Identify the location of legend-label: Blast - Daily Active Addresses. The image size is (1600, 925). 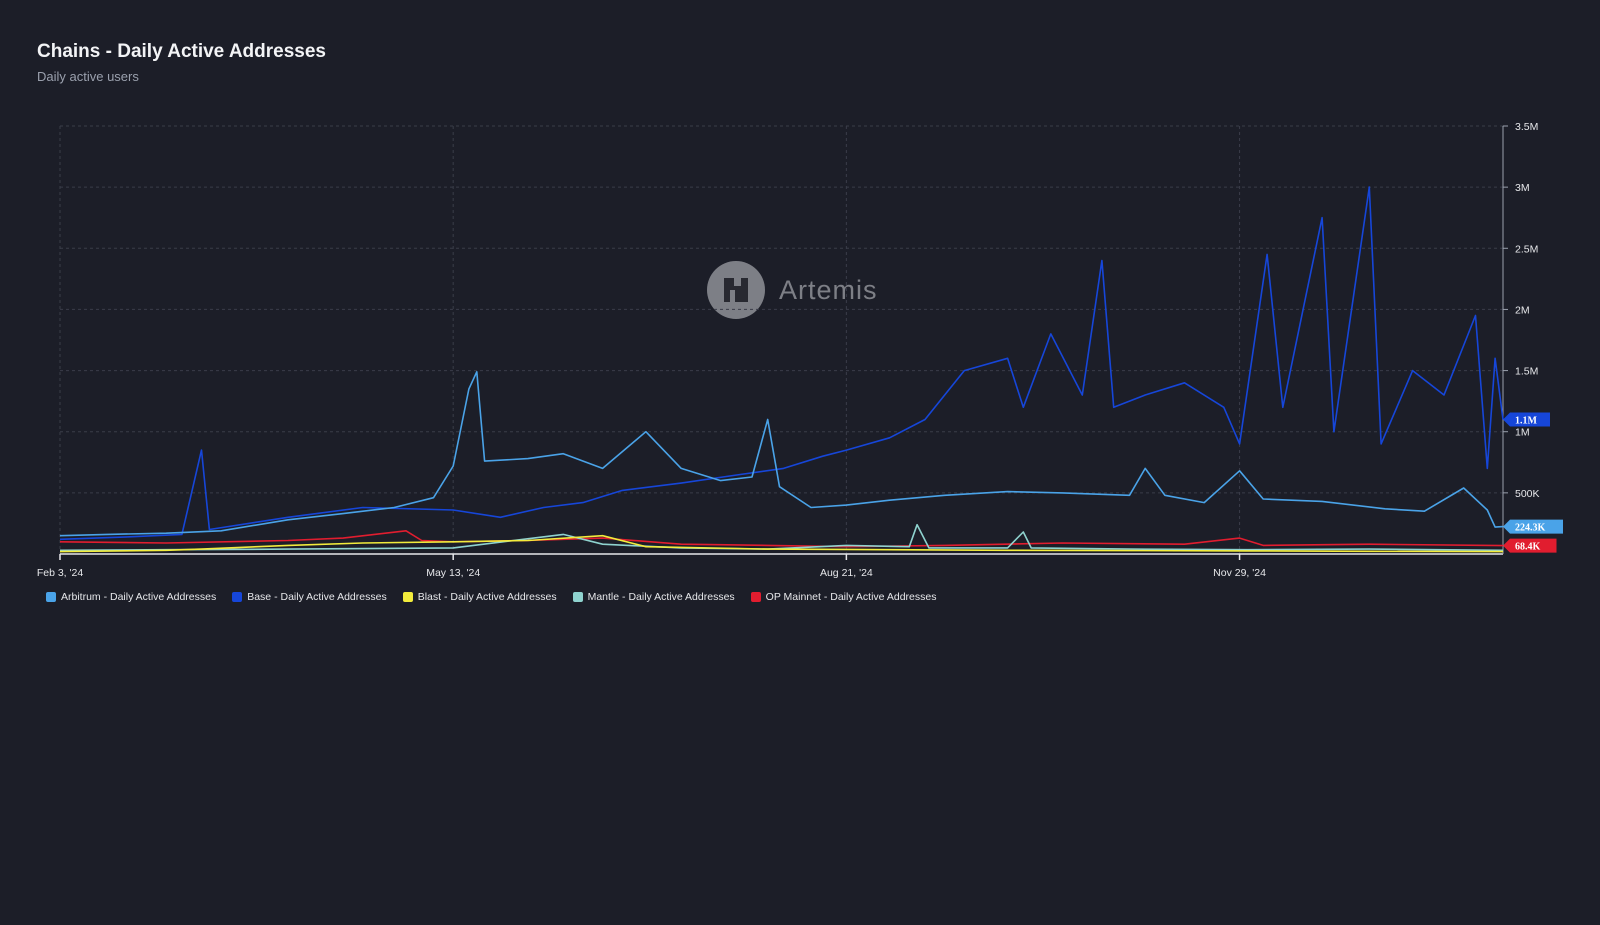
(487, 597).